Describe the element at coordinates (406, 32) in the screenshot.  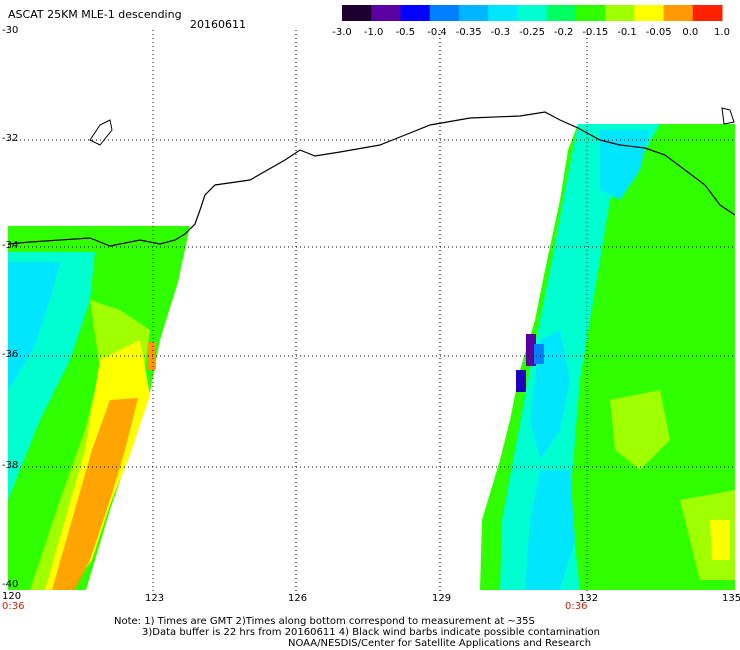
I see `colorbar-label: -0.5` at that location.